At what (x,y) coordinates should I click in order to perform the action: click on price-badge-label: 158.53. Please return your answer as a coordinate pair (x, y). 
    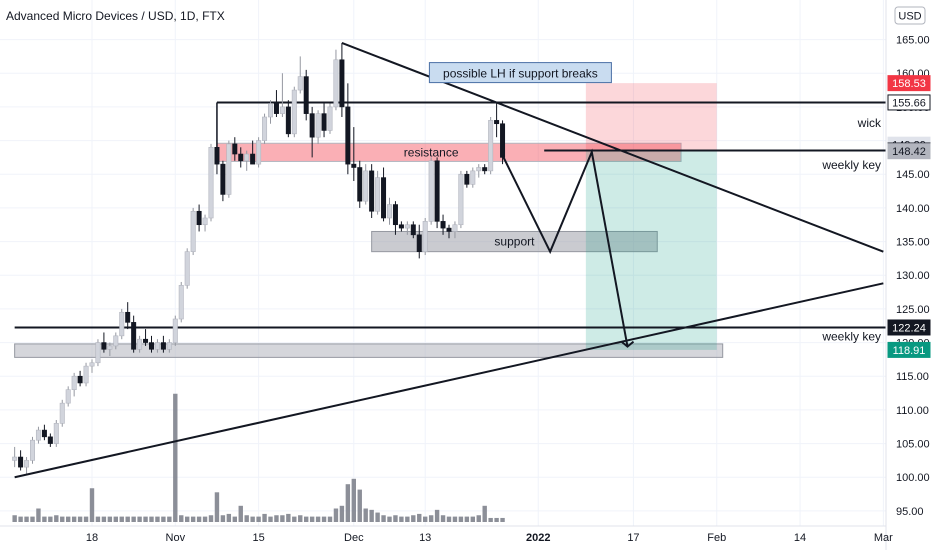
    Looking at the image, I should click on (909, 84).